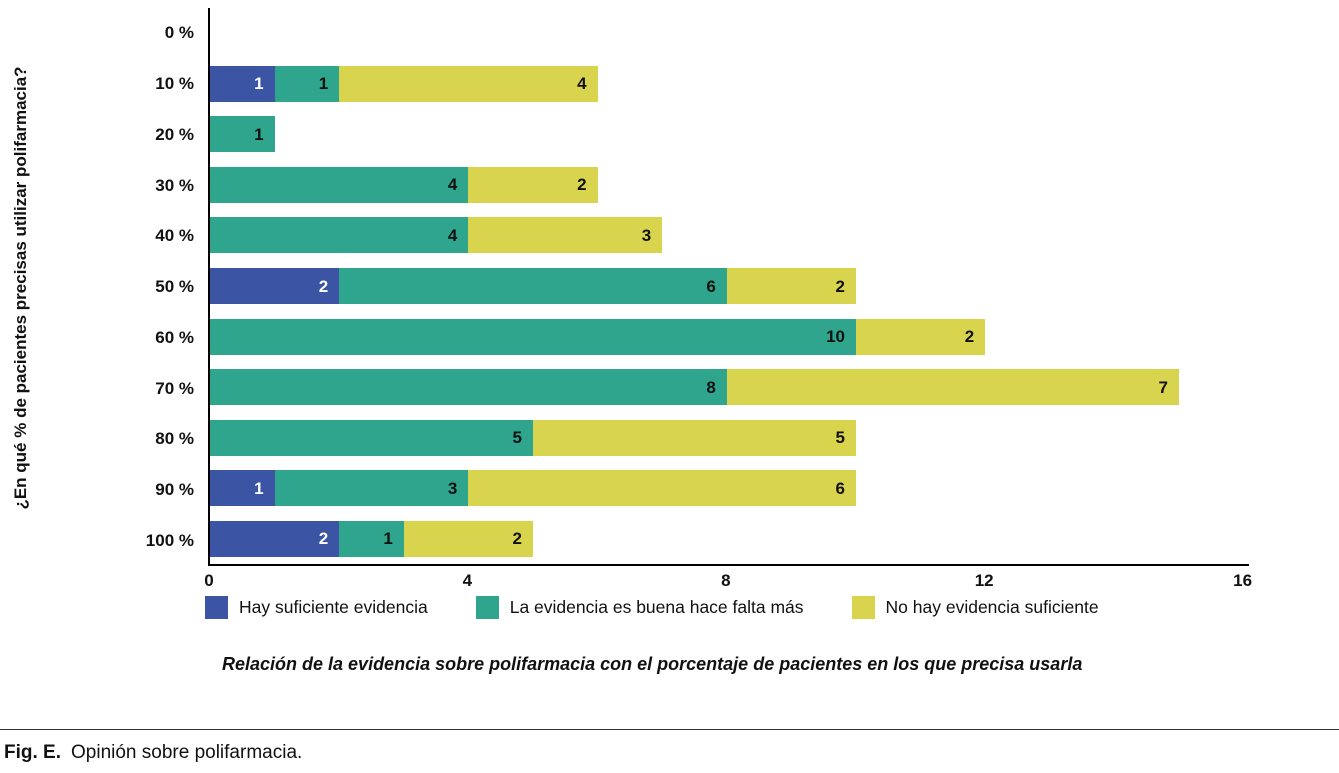  Describe the element at coordinates (174, 388) in the screenshot. I see `category-label: 70 %` at that location.